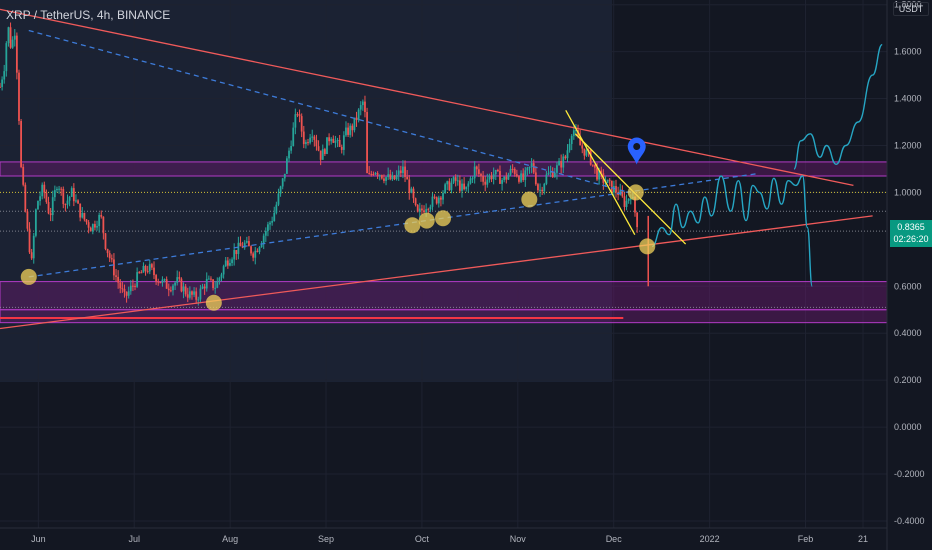 This screenshot has width=932, height=550. Describe the element at coordinates (911, 233) in the screenshot. I see `last-price-tag: 0.8365 02:26:20` at that location.